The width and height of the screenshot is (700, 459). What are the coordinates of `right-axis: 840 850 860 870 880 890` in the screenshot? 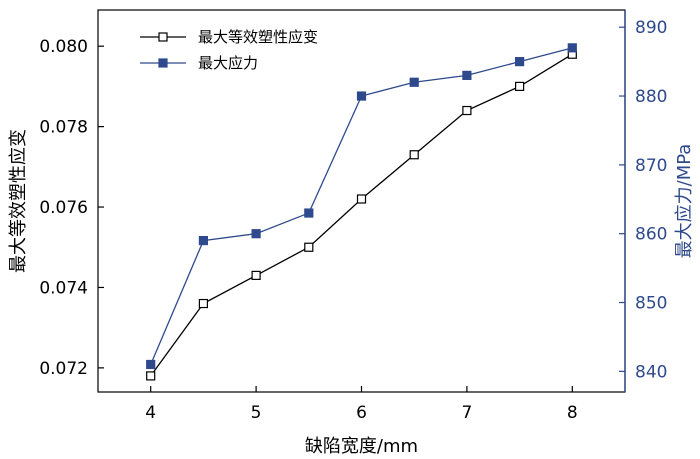 It's located at (643, 200).